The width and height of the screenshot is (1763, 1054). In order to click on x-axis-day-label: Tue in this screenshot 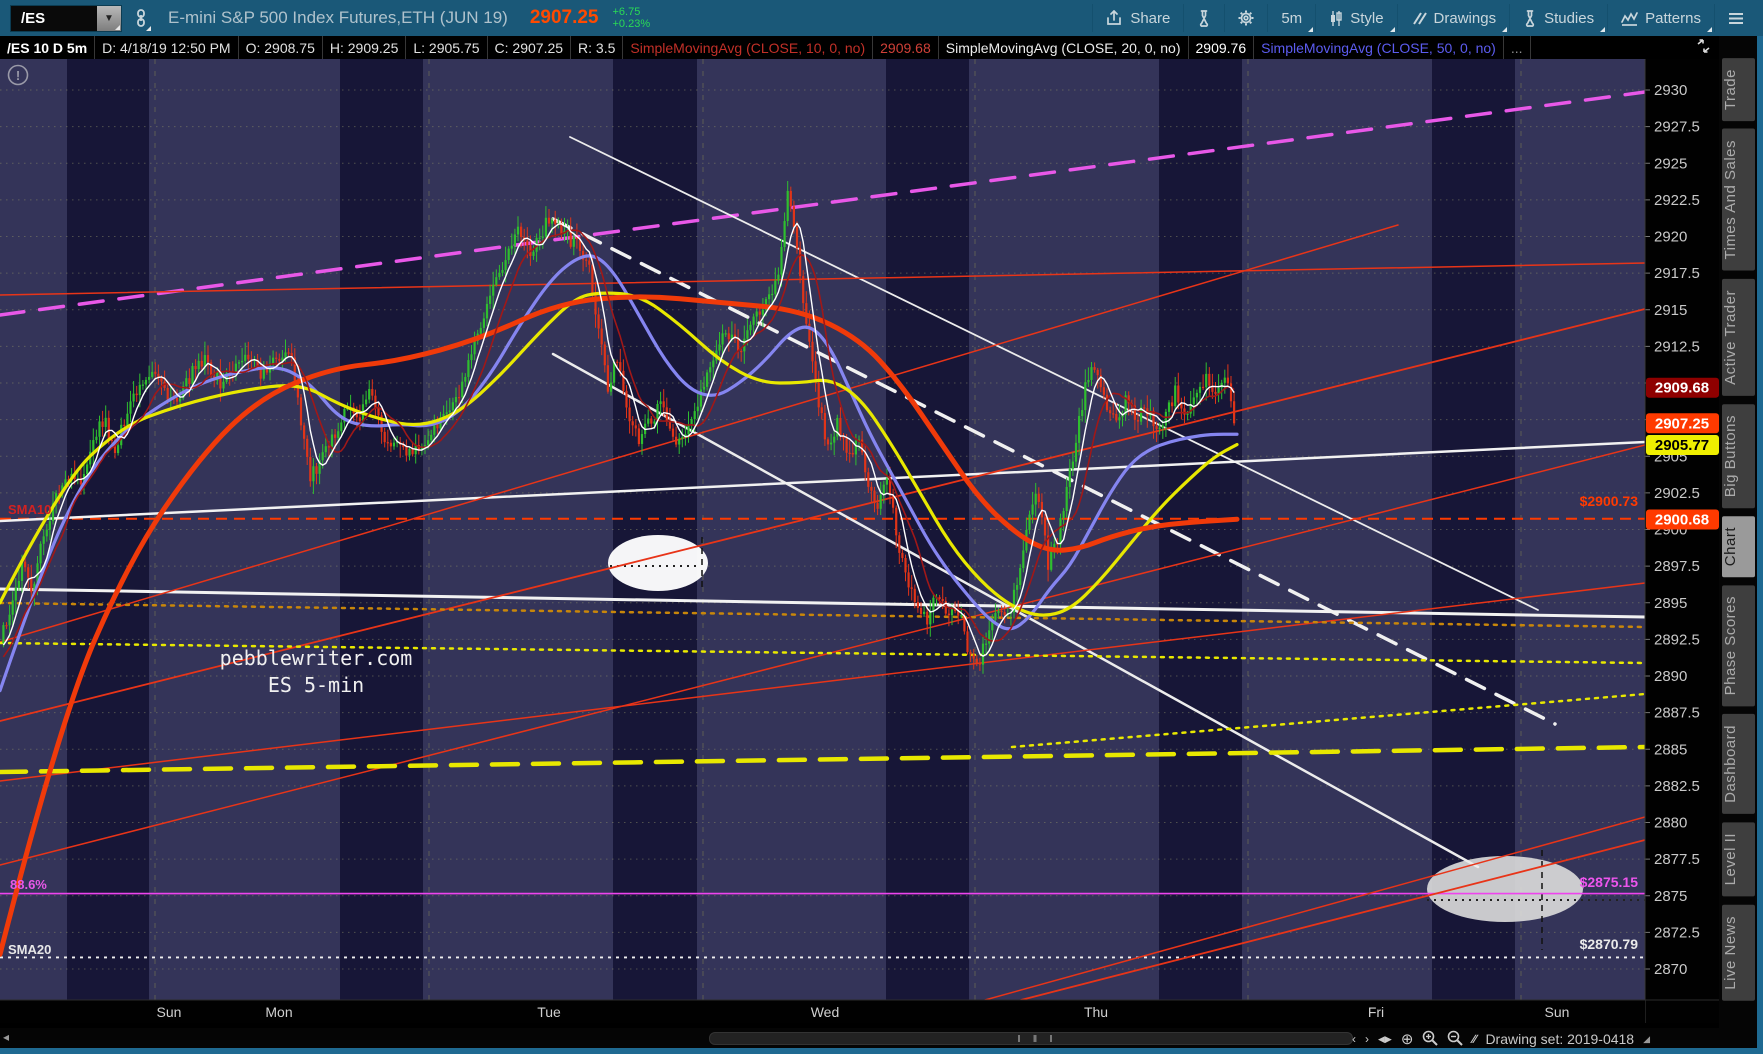, I will do `click(549, 1012)`.